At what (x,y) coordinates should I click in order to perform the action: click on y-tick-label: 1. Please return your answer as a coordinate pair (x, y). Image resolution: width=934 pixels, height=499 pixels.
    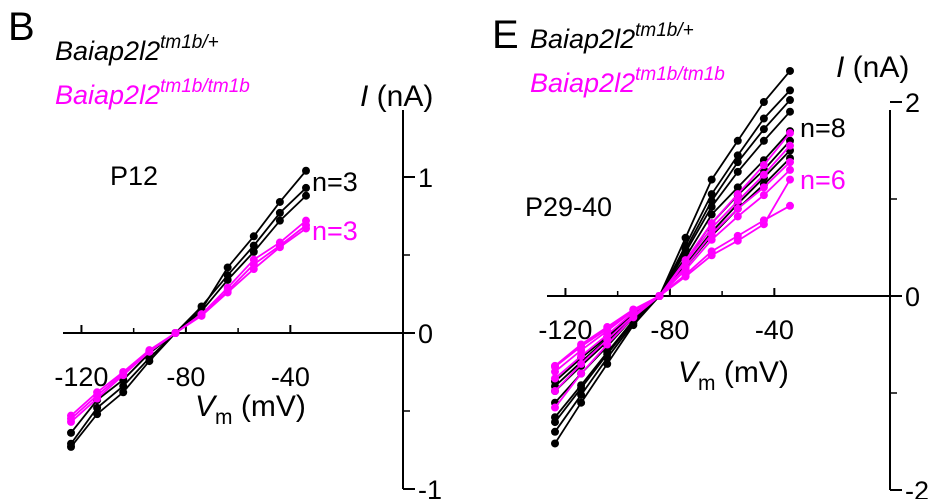
    Looking at the image, I should click on (425, 178).